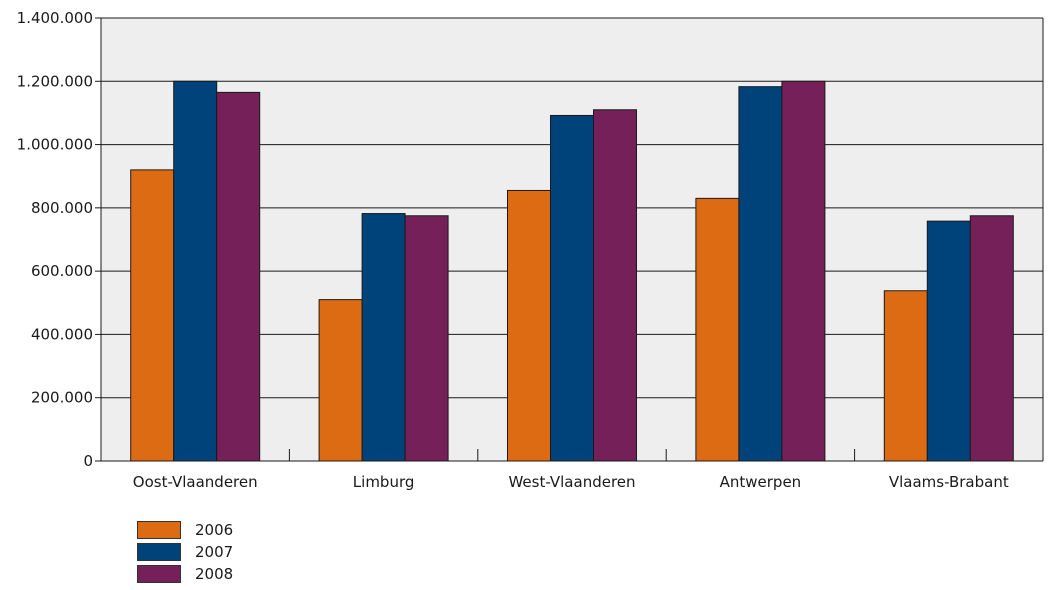  What do you see at coordinates (529, 325) in the screenshot?
I see `bar-2006-west-vlaanderen` at bounding box center [529, 325].